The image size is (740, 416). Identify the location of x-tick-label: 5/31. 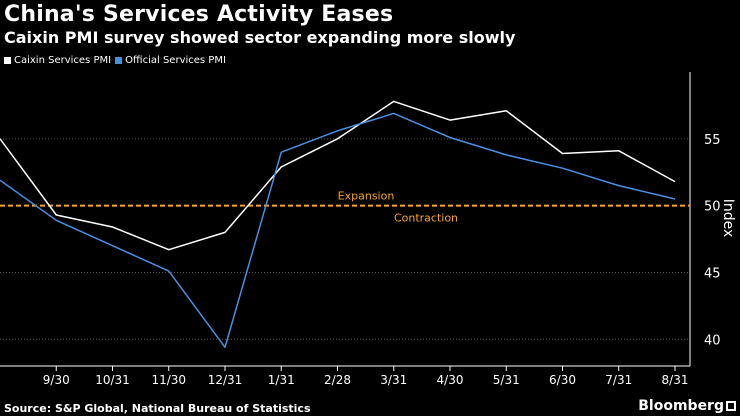
(506, 380).